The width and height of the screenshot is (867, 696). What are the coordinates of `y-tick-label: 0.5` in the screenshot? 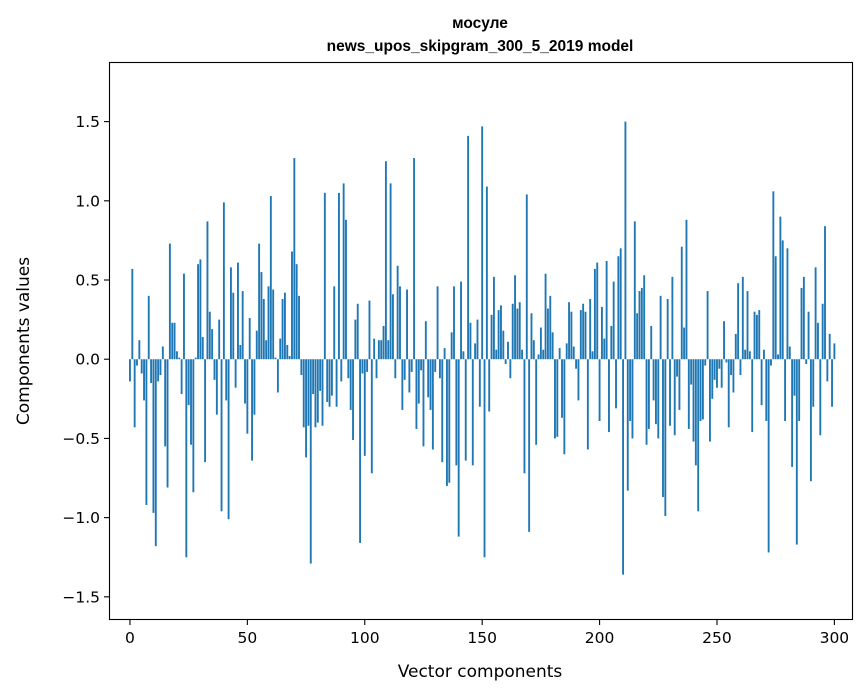 It's located at (87, 281).